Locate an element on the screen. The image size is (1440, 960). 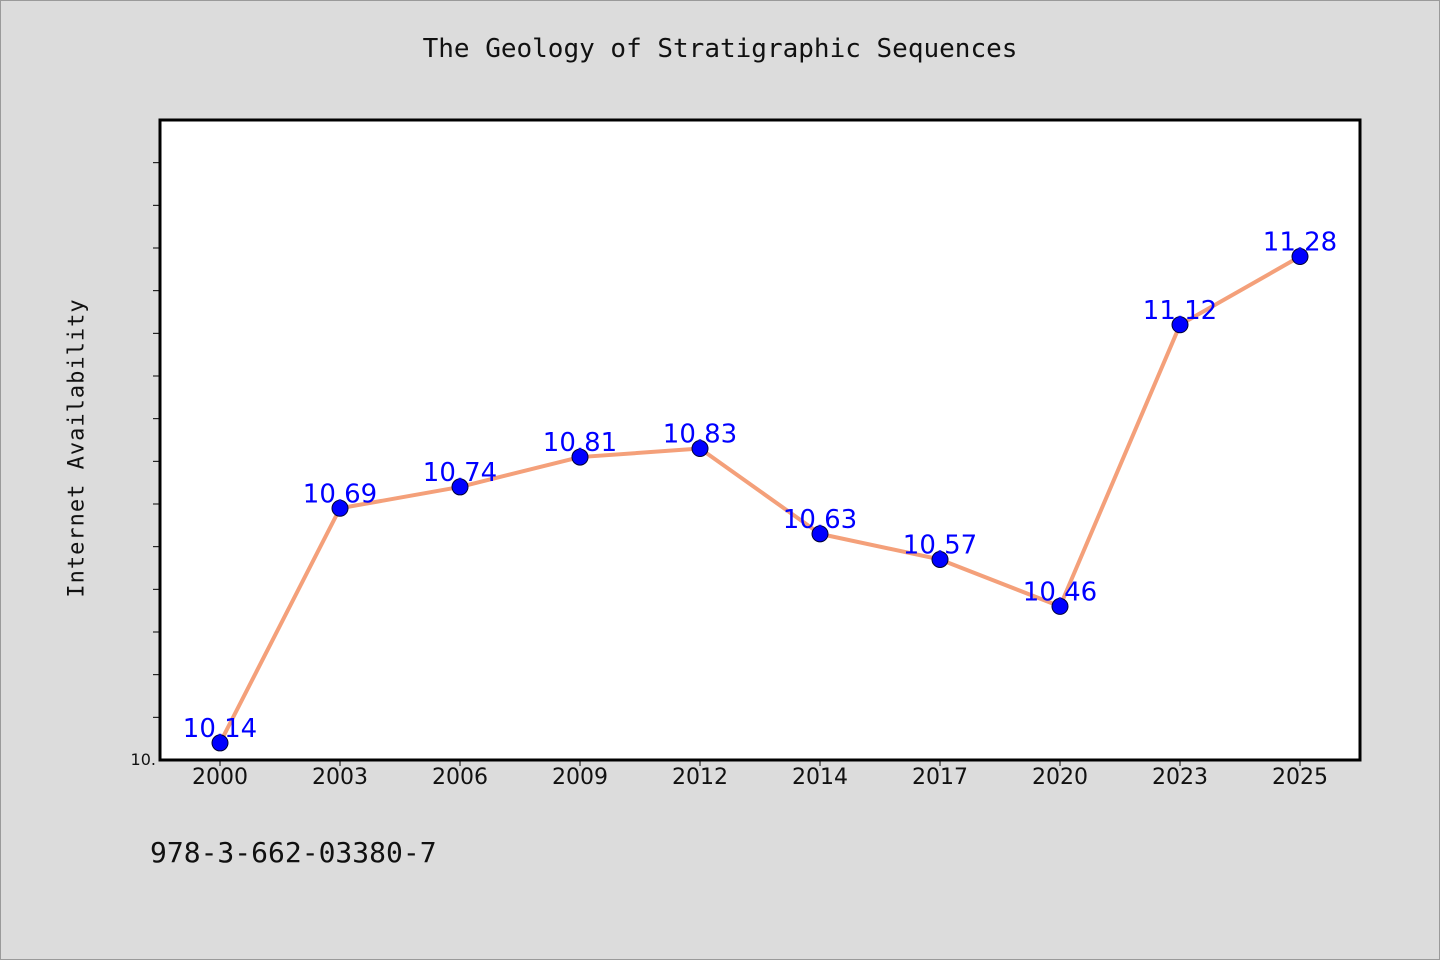
data-label: 10.63 is located at coordinates (820, 520).